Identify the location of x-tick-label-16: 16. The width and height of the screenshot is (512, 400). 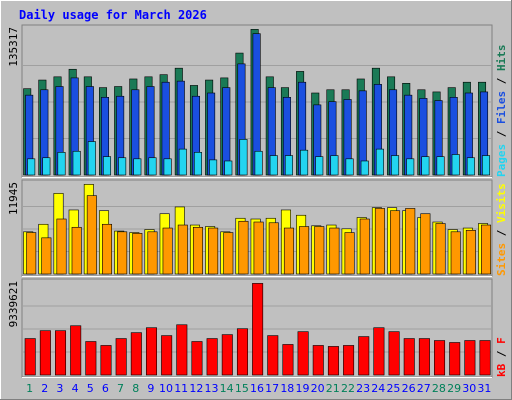
(257, 388).